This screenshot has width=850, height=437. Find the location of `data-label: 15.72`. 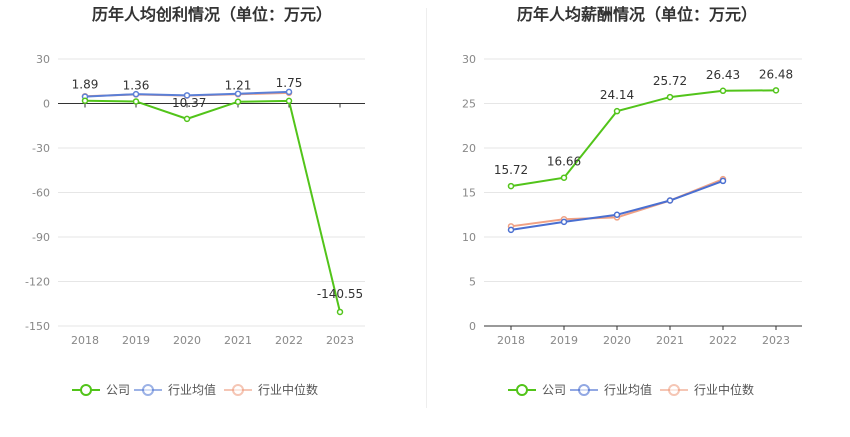

data-label: 15.72 is located at coordinates (511, 170).